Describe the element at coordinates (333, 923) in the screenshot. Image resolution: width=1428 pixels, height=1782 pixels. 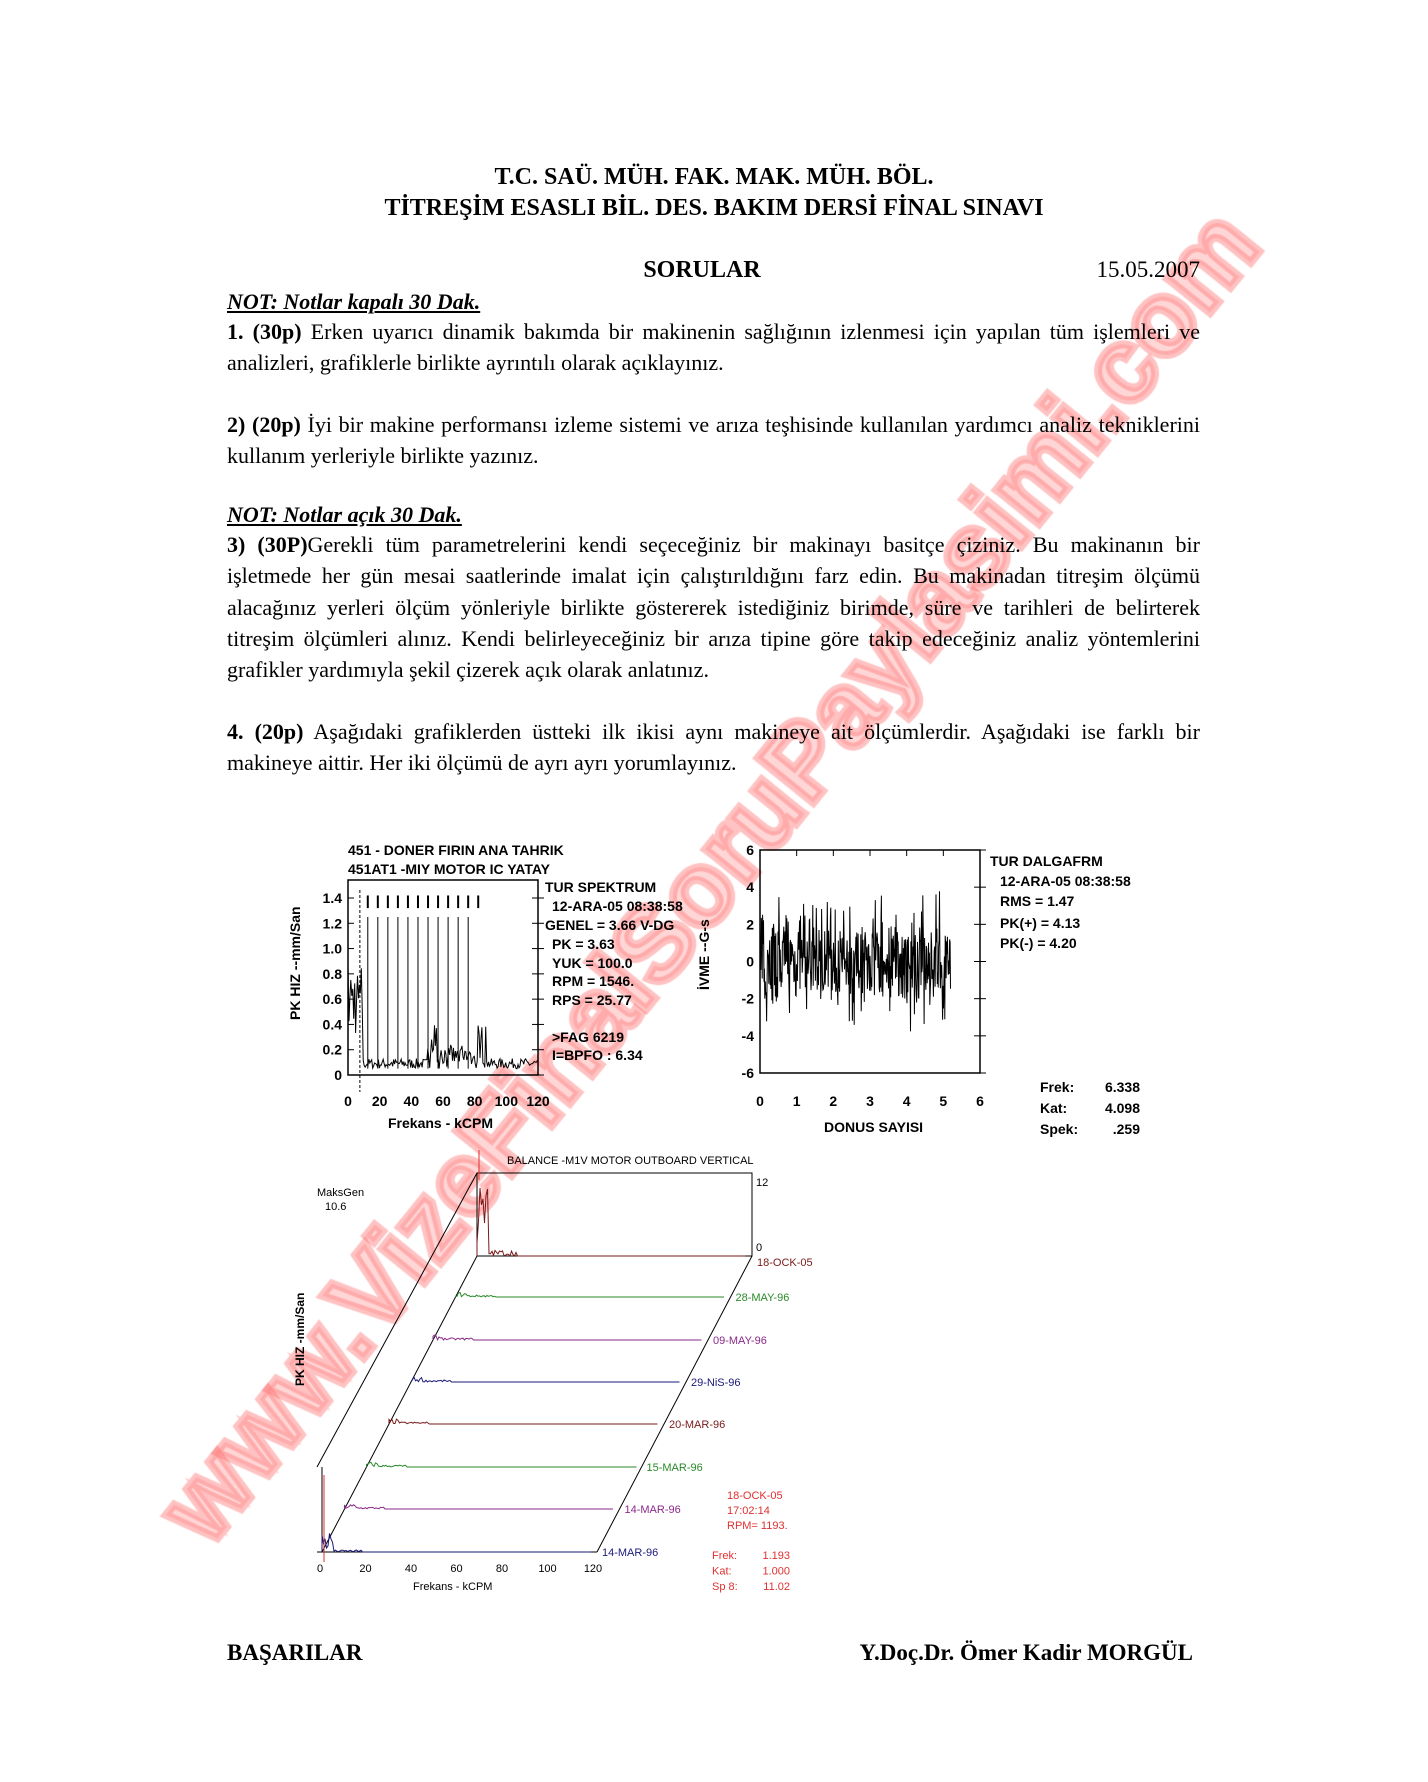
I see `spectrum-ytick: 1.2` at that location.